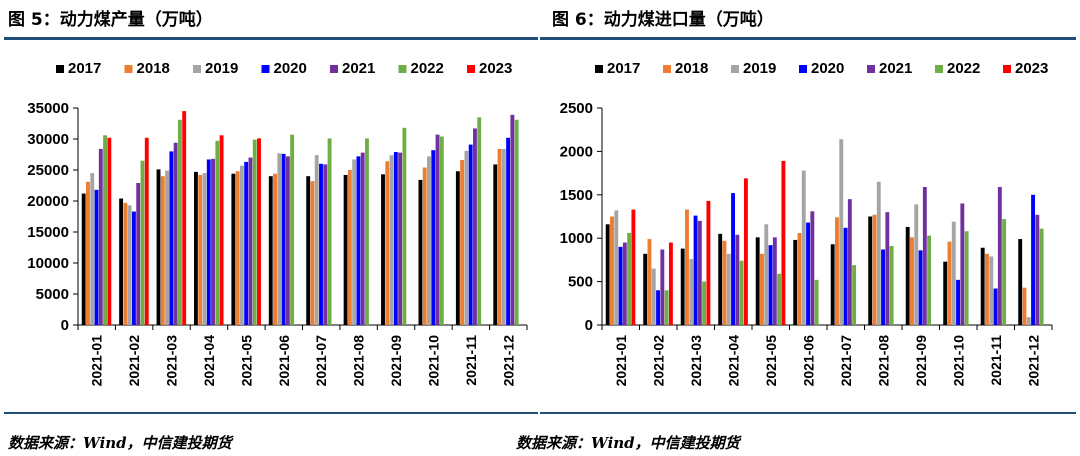  What do you see at coordinates (883, 361) in the screenshot?
I see `x-tick-label: 2021-08` at bounding box center [883, 361].